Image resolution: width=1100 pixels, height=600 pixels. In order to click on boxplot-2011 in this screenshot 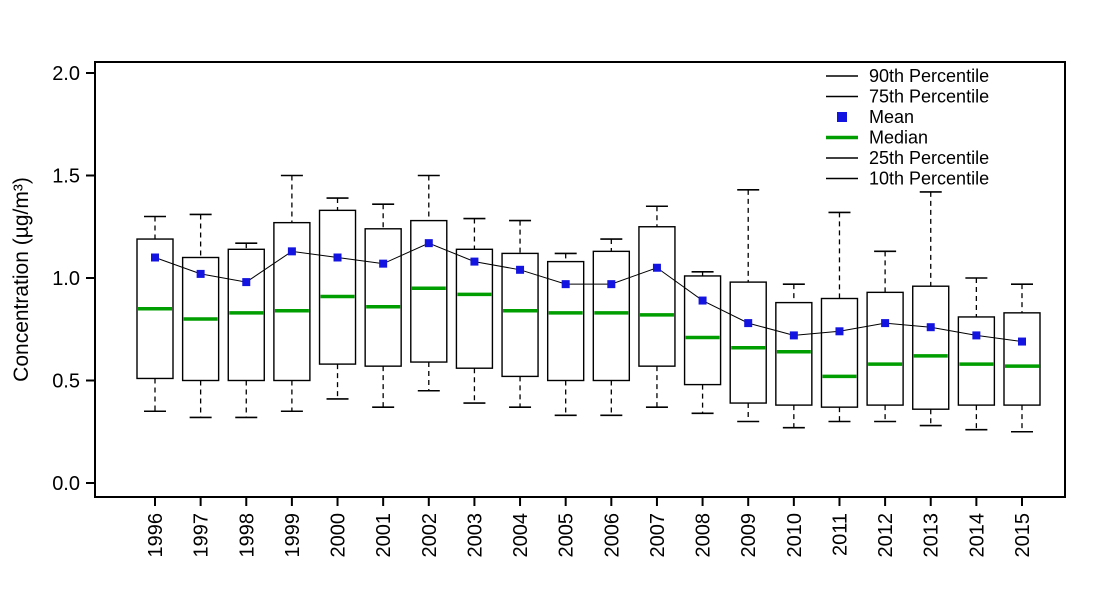, I will do `click(839, 317)`.